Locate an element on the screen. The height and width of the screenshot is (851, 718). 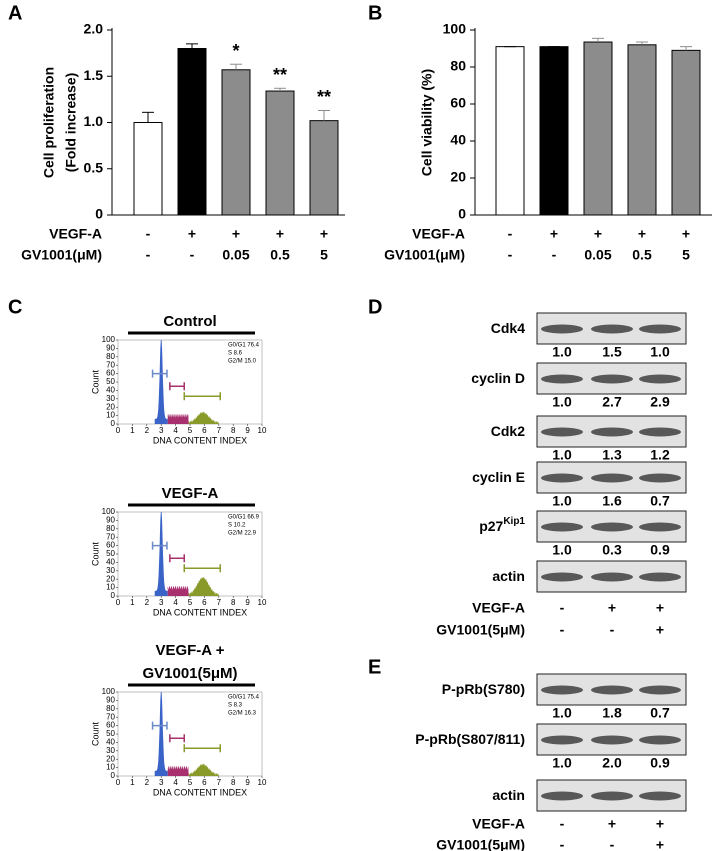
y-tick-label: 90 is located at coordinates (110, 700).